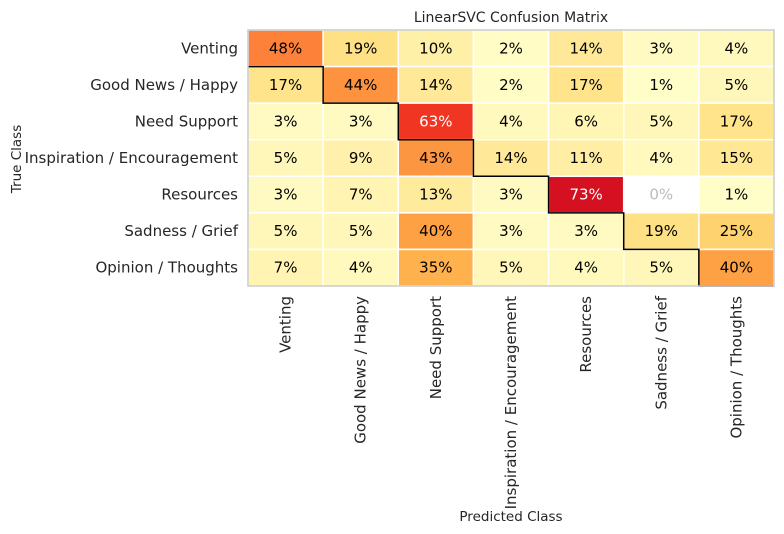 The width and height of the screenshot is (784, 534). I want to click on cell-value-label: 6%, so click(586, 121).